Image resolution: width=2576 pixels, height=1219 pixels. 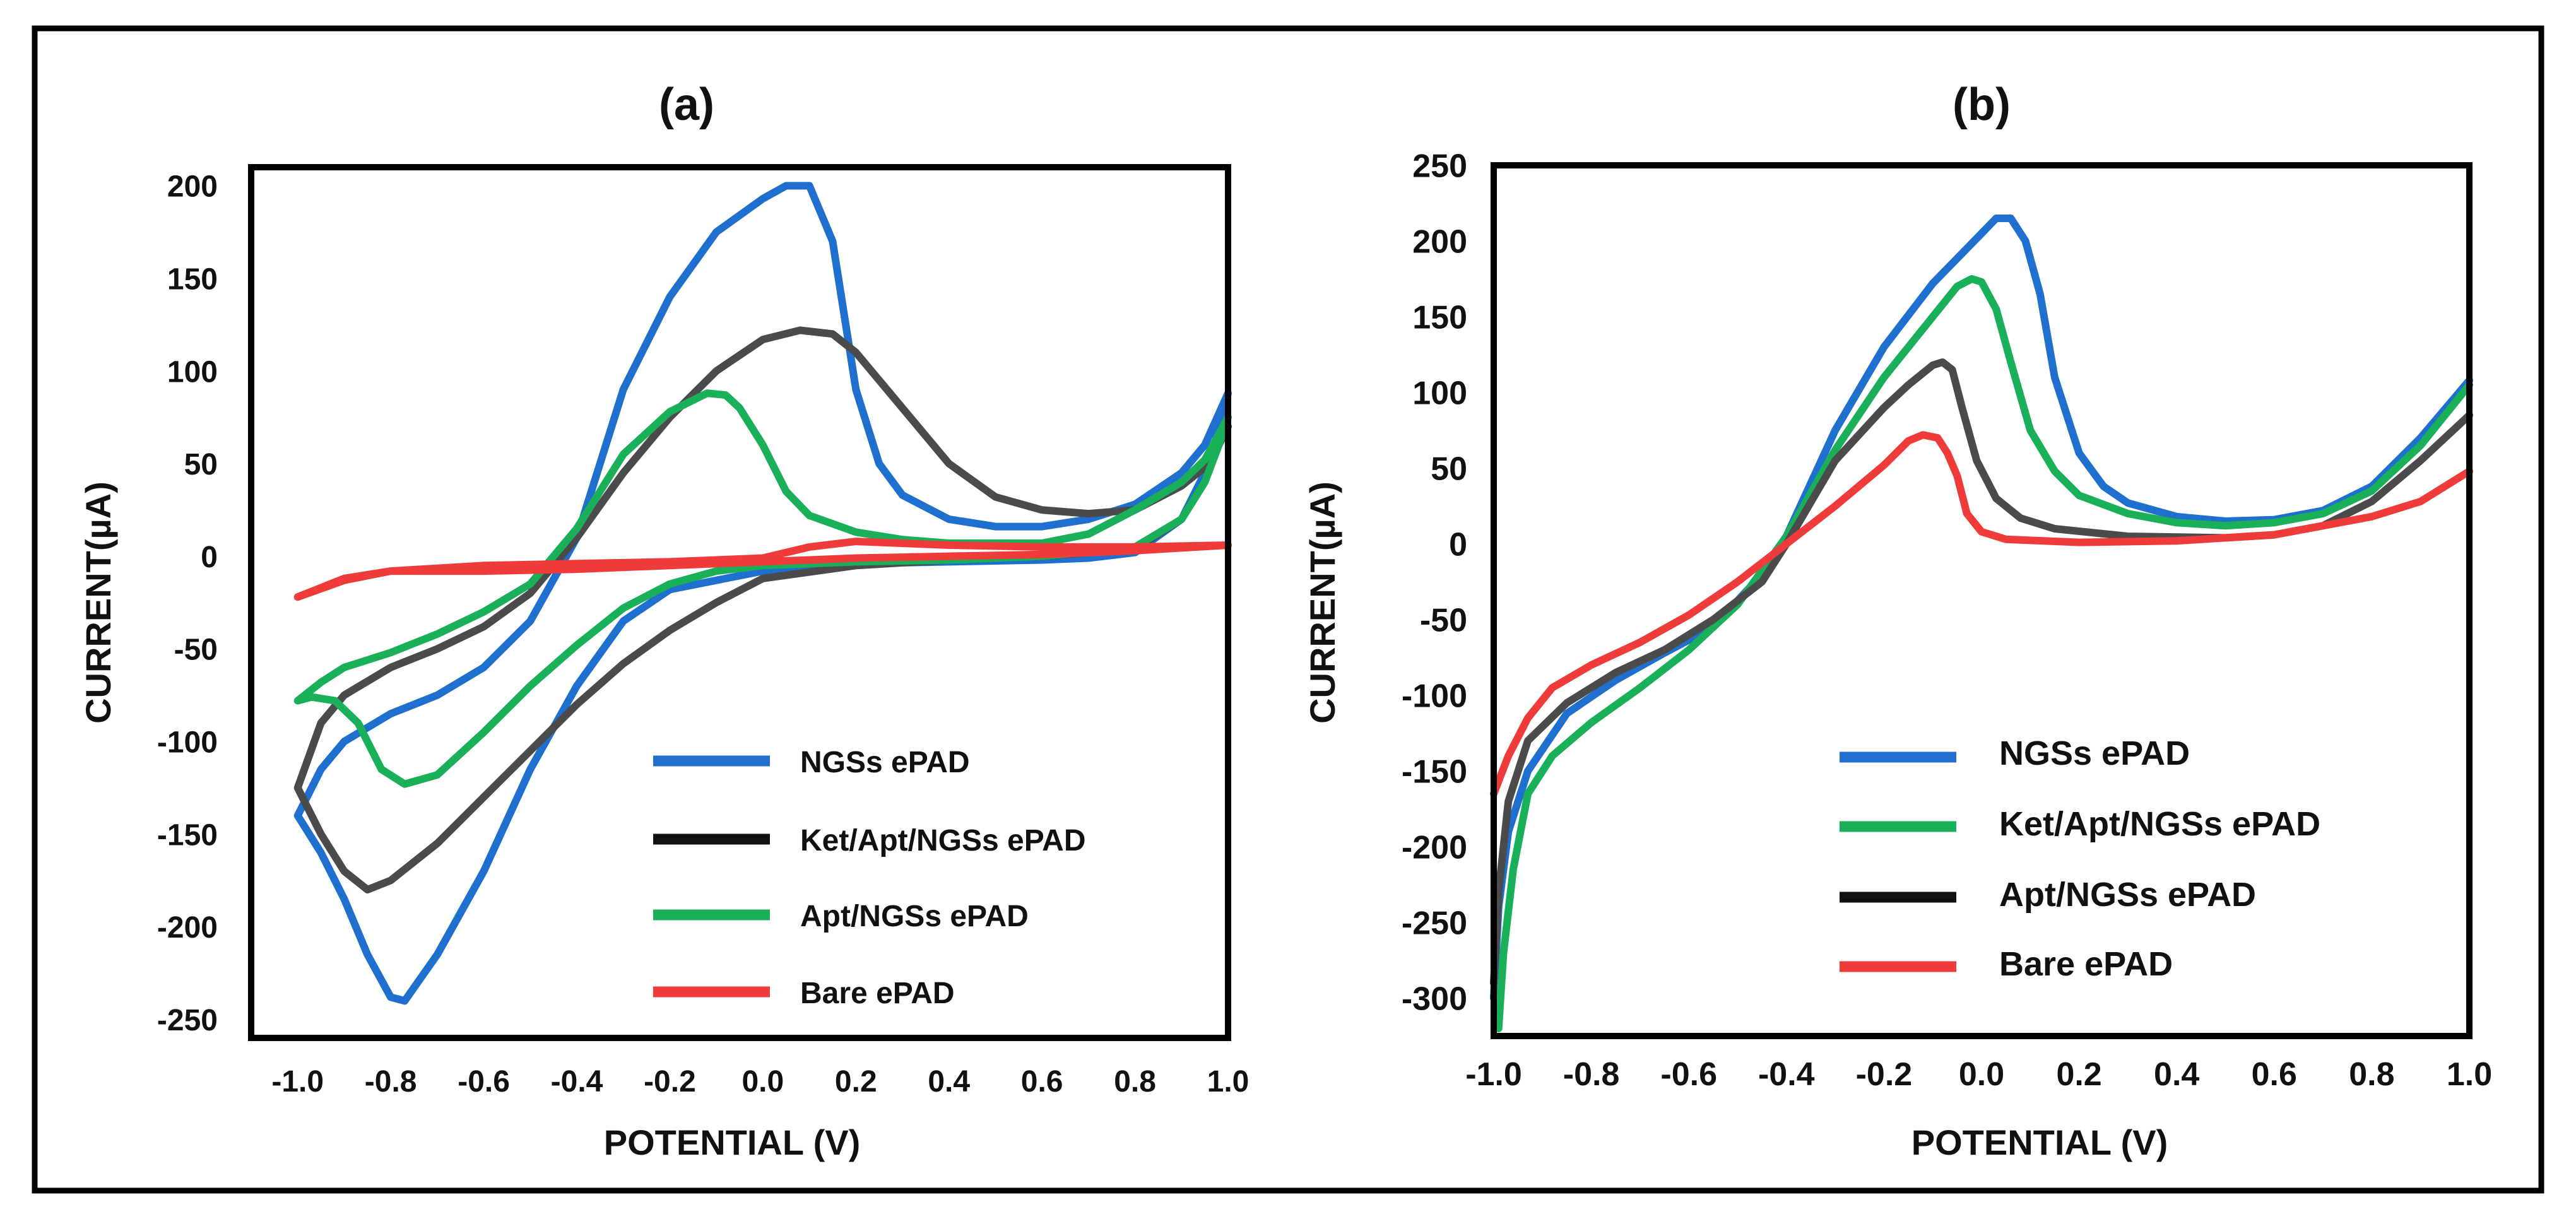 What do you see at coordinates (1493, 1074) in the screenshot?
I see `panel-b-x-tick-label: -1.0` at bounding box center [1493, 1074].